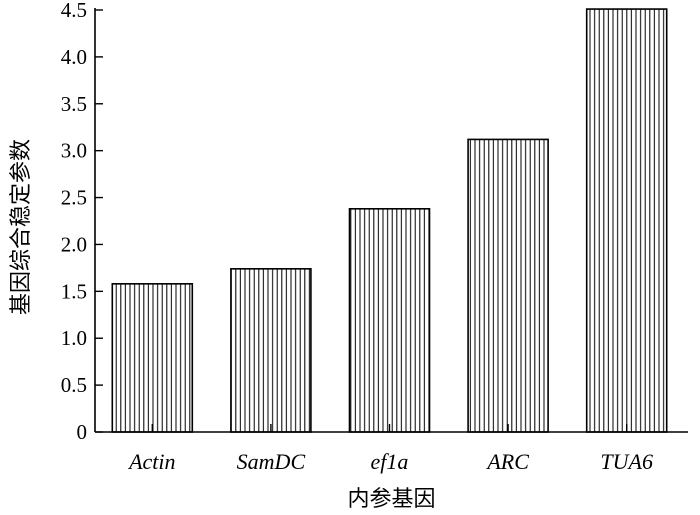 The width and height of the screenshot is (700, 515). What do you see at coordinates (391, 499) in the screenshot?
I see `x-axis-title: 内参基因` at bounding box center [391, 499].